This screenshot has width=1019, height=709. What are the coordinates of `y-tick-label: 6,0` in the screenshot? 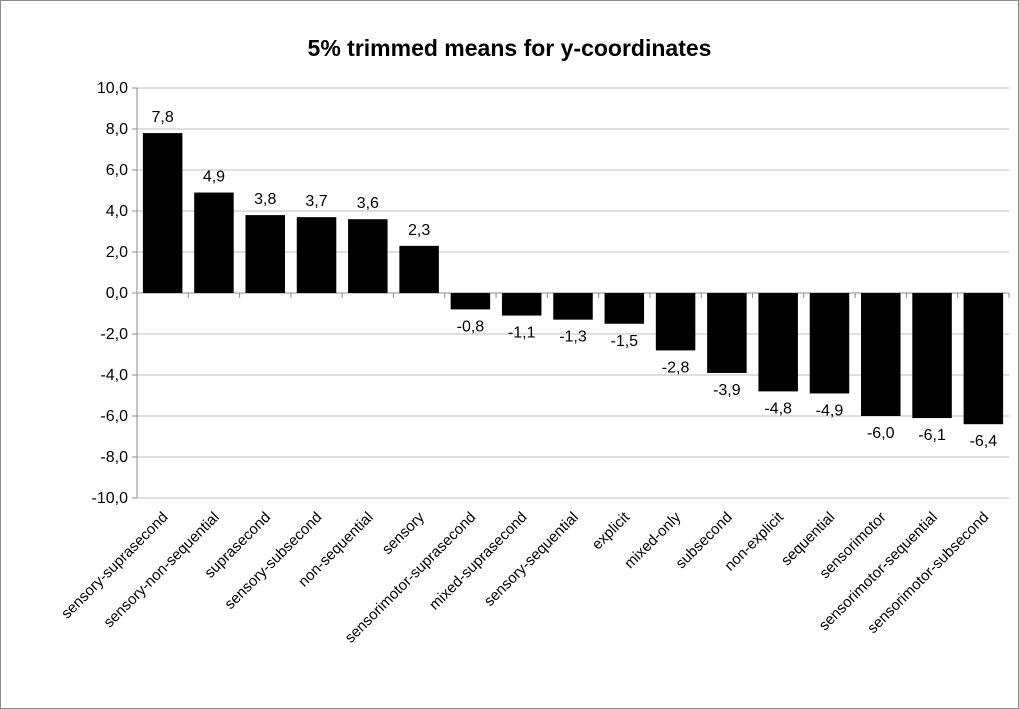 It's located at (117, 170).